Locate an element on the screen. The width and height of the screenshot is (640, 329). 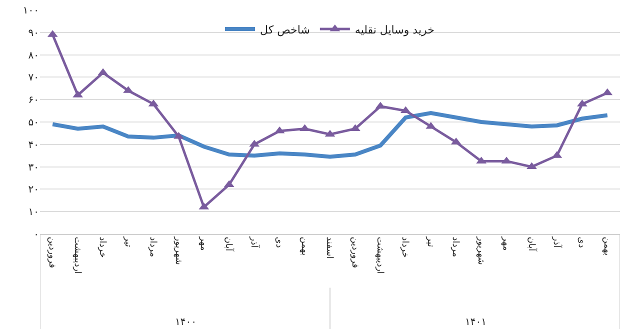
y-tick-label: ۹۰ is located at coordinates (33, 33).